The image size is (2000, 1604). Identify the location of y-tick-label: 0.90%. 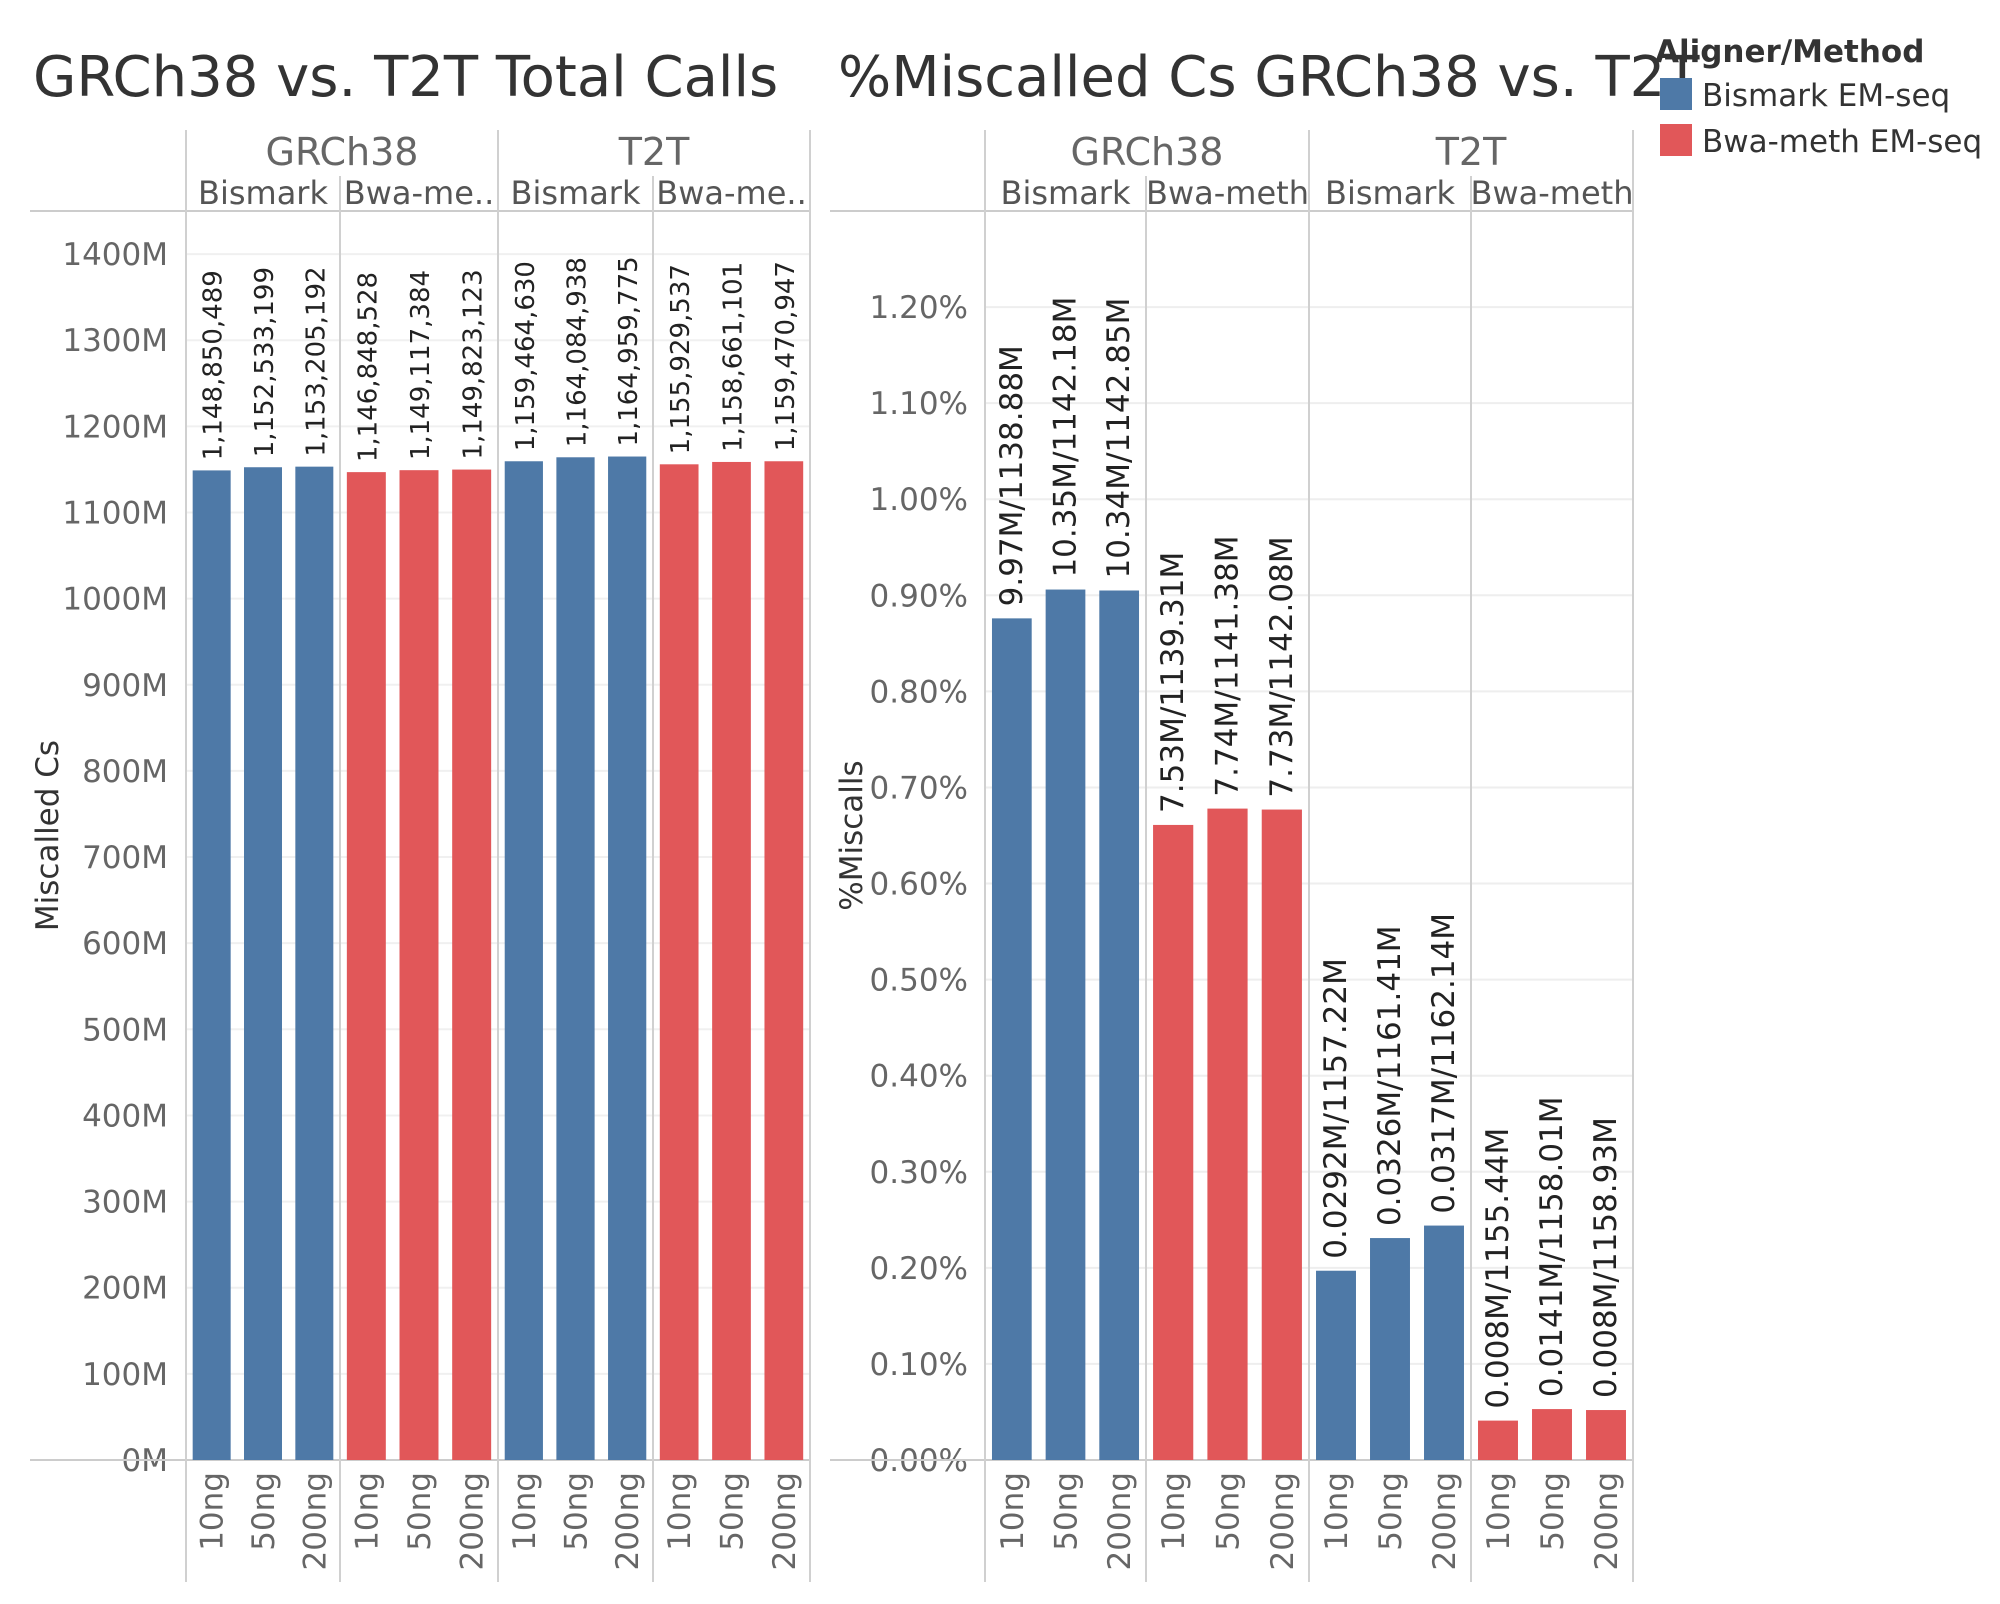
(919, 596).